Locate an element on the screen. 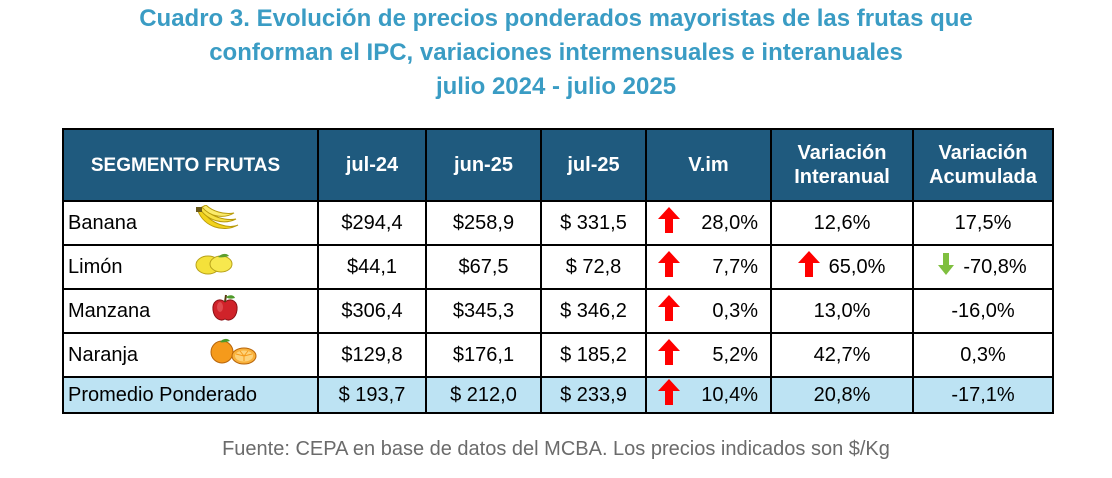 The height and width of the screenshot is (478, 1112). cell-jul25: $ 331,5 is located at coordinates (593, 223).